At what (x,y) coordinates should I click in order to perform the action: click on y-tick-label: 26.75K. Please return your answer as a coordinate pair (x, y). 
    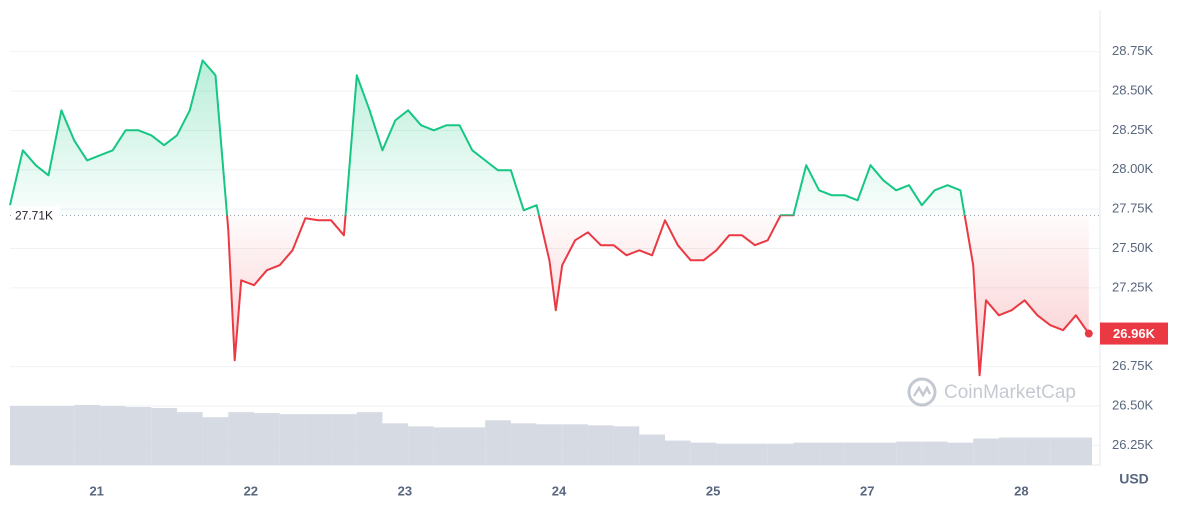
    Looking at the image, I should click on (1133, 365).